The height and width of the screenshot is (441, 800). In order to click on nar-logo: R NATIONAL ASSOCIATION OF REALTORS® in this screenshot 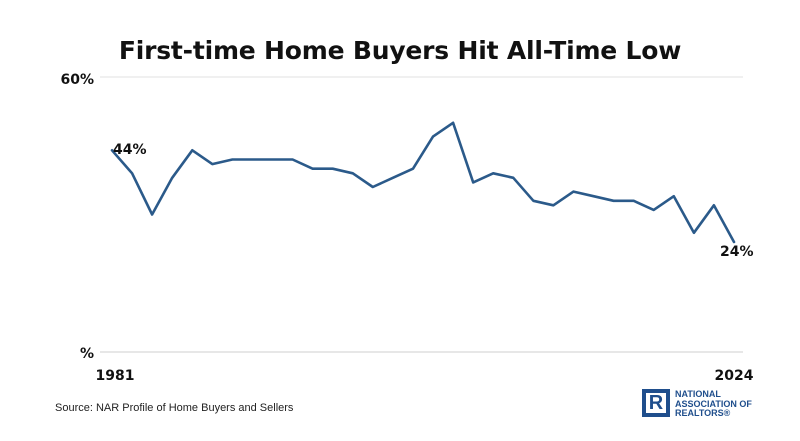, I will do `click(709, 405)`.